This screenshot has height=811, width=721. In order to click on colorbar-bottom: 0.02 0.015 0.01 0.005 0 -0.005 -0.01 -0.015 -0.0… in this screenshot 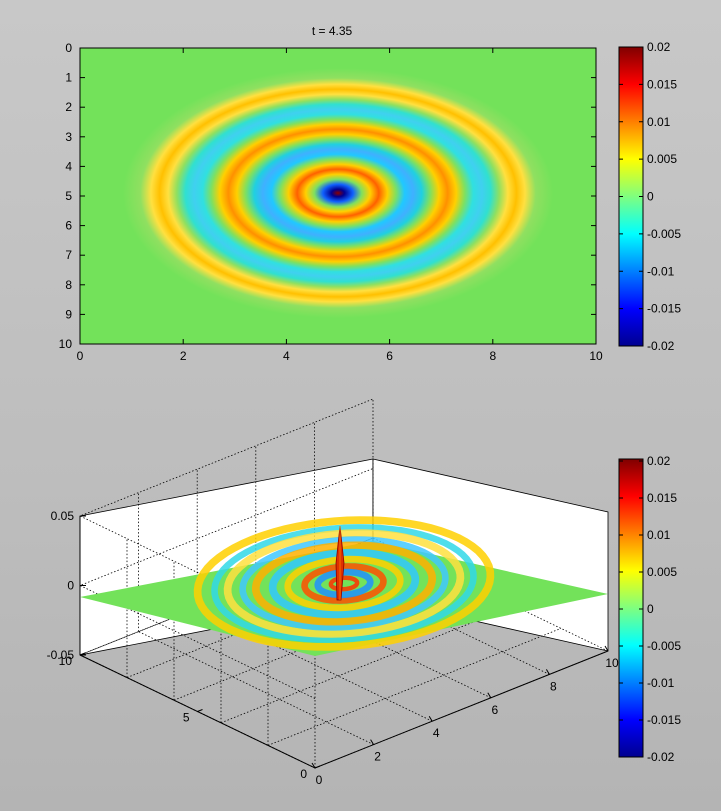, I will do `click(649, 609)`.